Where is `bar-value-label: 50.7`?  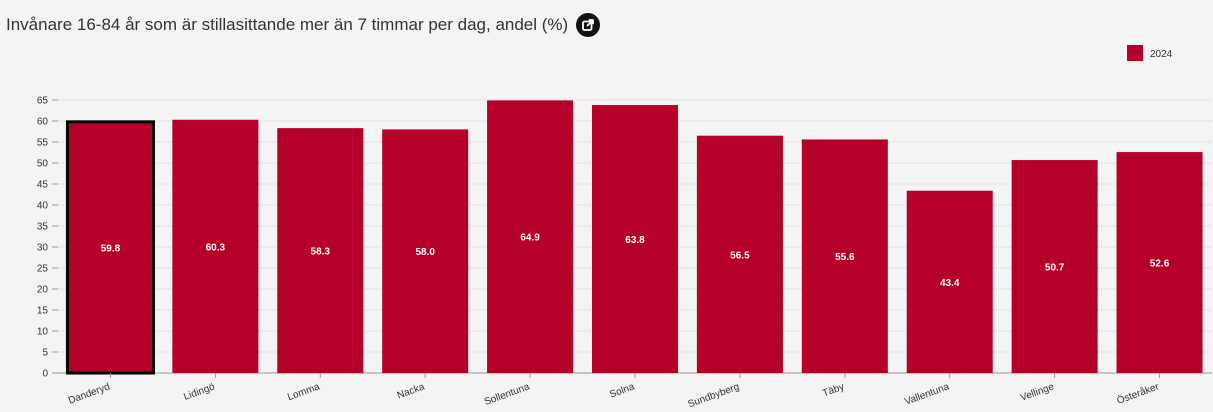
bar-value-label: 50.7 is located at coordinates (1055, 268).